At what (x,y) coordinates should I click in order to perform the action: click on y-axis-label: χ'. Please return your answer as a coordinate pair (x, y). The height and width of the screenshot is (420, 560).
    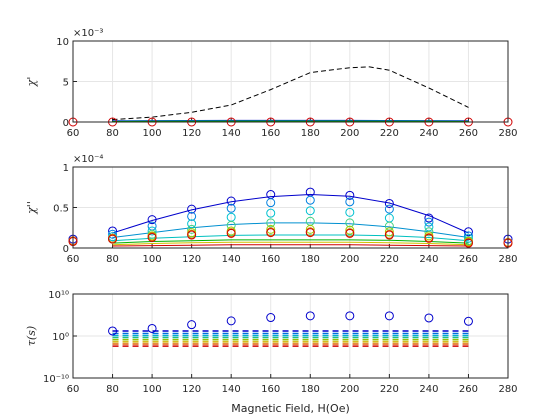
    Looking at the image, I should click on (31, 82).